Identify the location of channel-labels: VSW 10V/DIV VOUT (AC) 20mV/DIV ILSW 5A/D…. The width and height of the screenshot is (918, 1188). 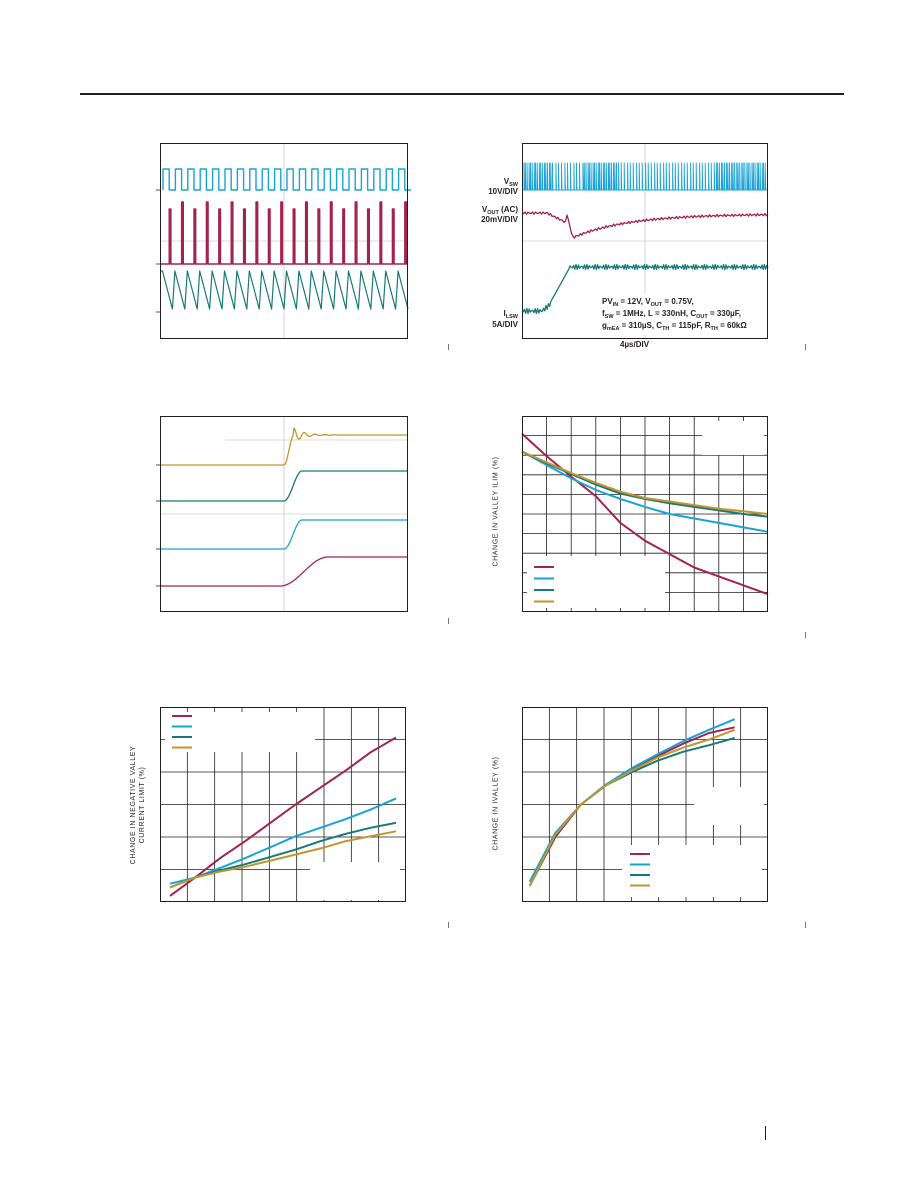
(500, 253).